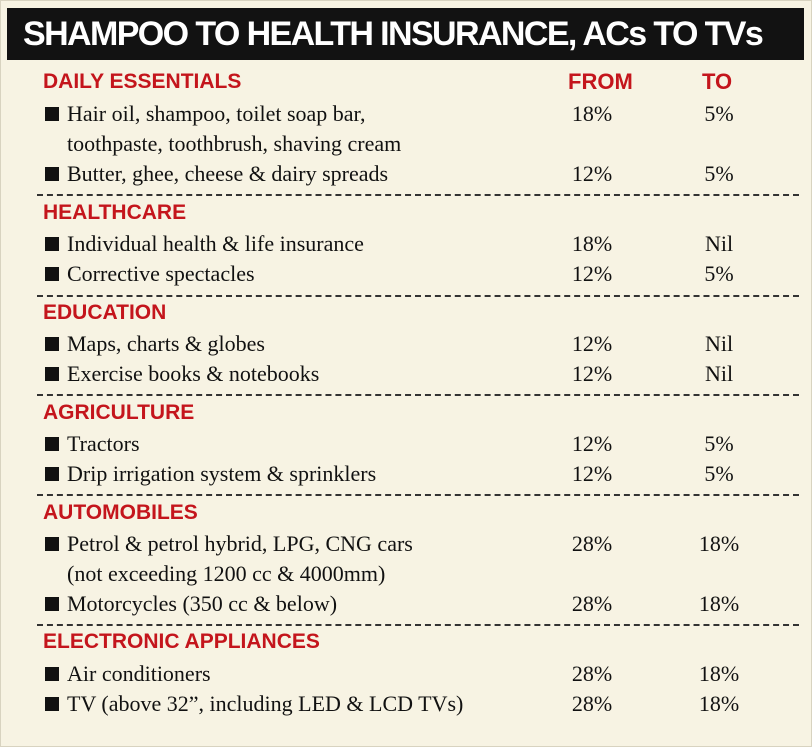 The image size is (812, 747). I want to click on header-banner: SHAMPOO TO HEALTH INSURANCE, ACs TO TVs, so click(405, 34).